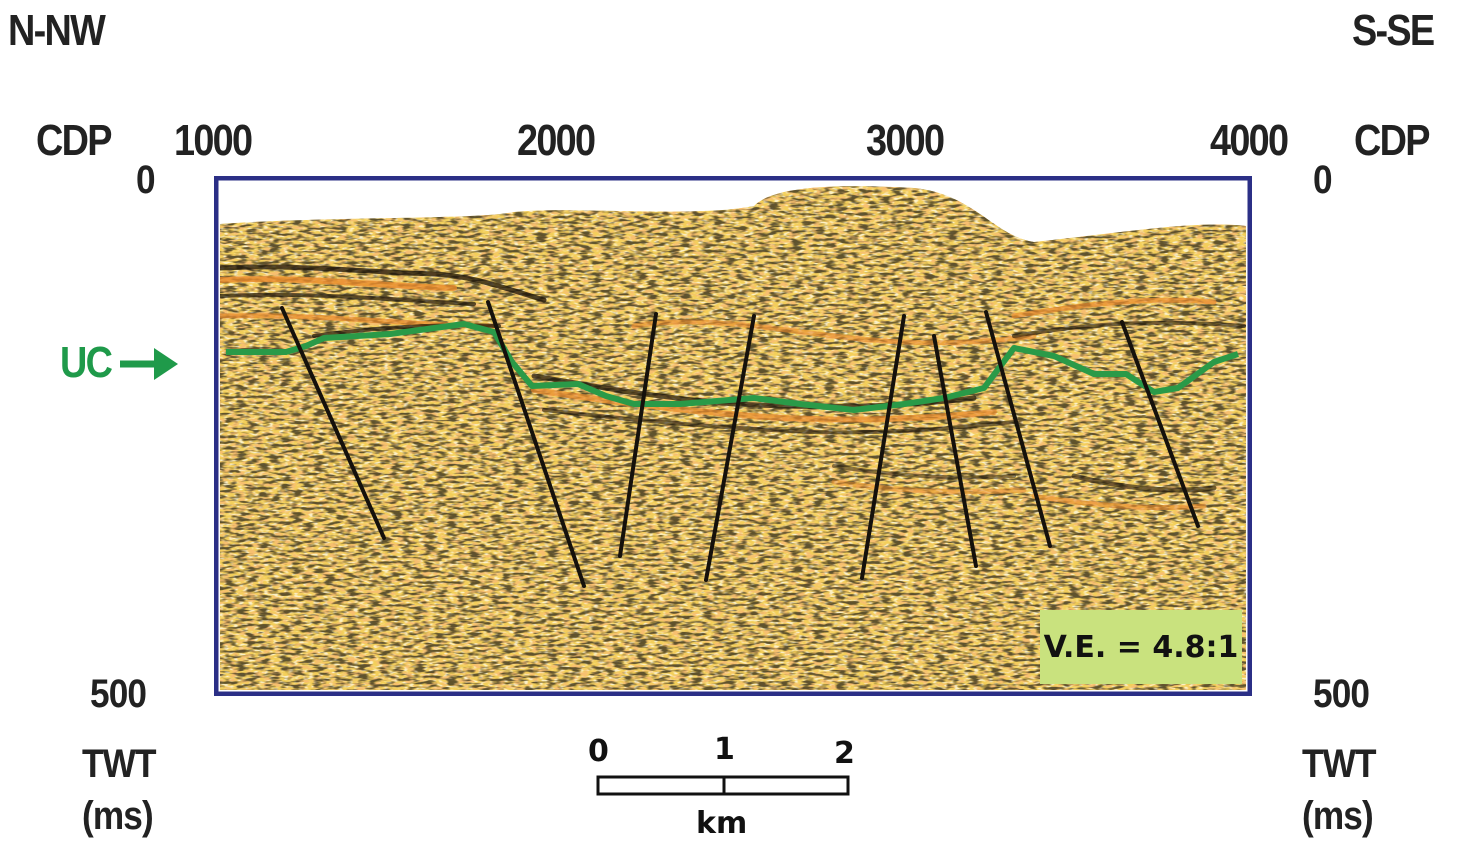 This screenshot has height=848, width=1457. I want to click on orientation-left: N-NW, so click(57, 30).